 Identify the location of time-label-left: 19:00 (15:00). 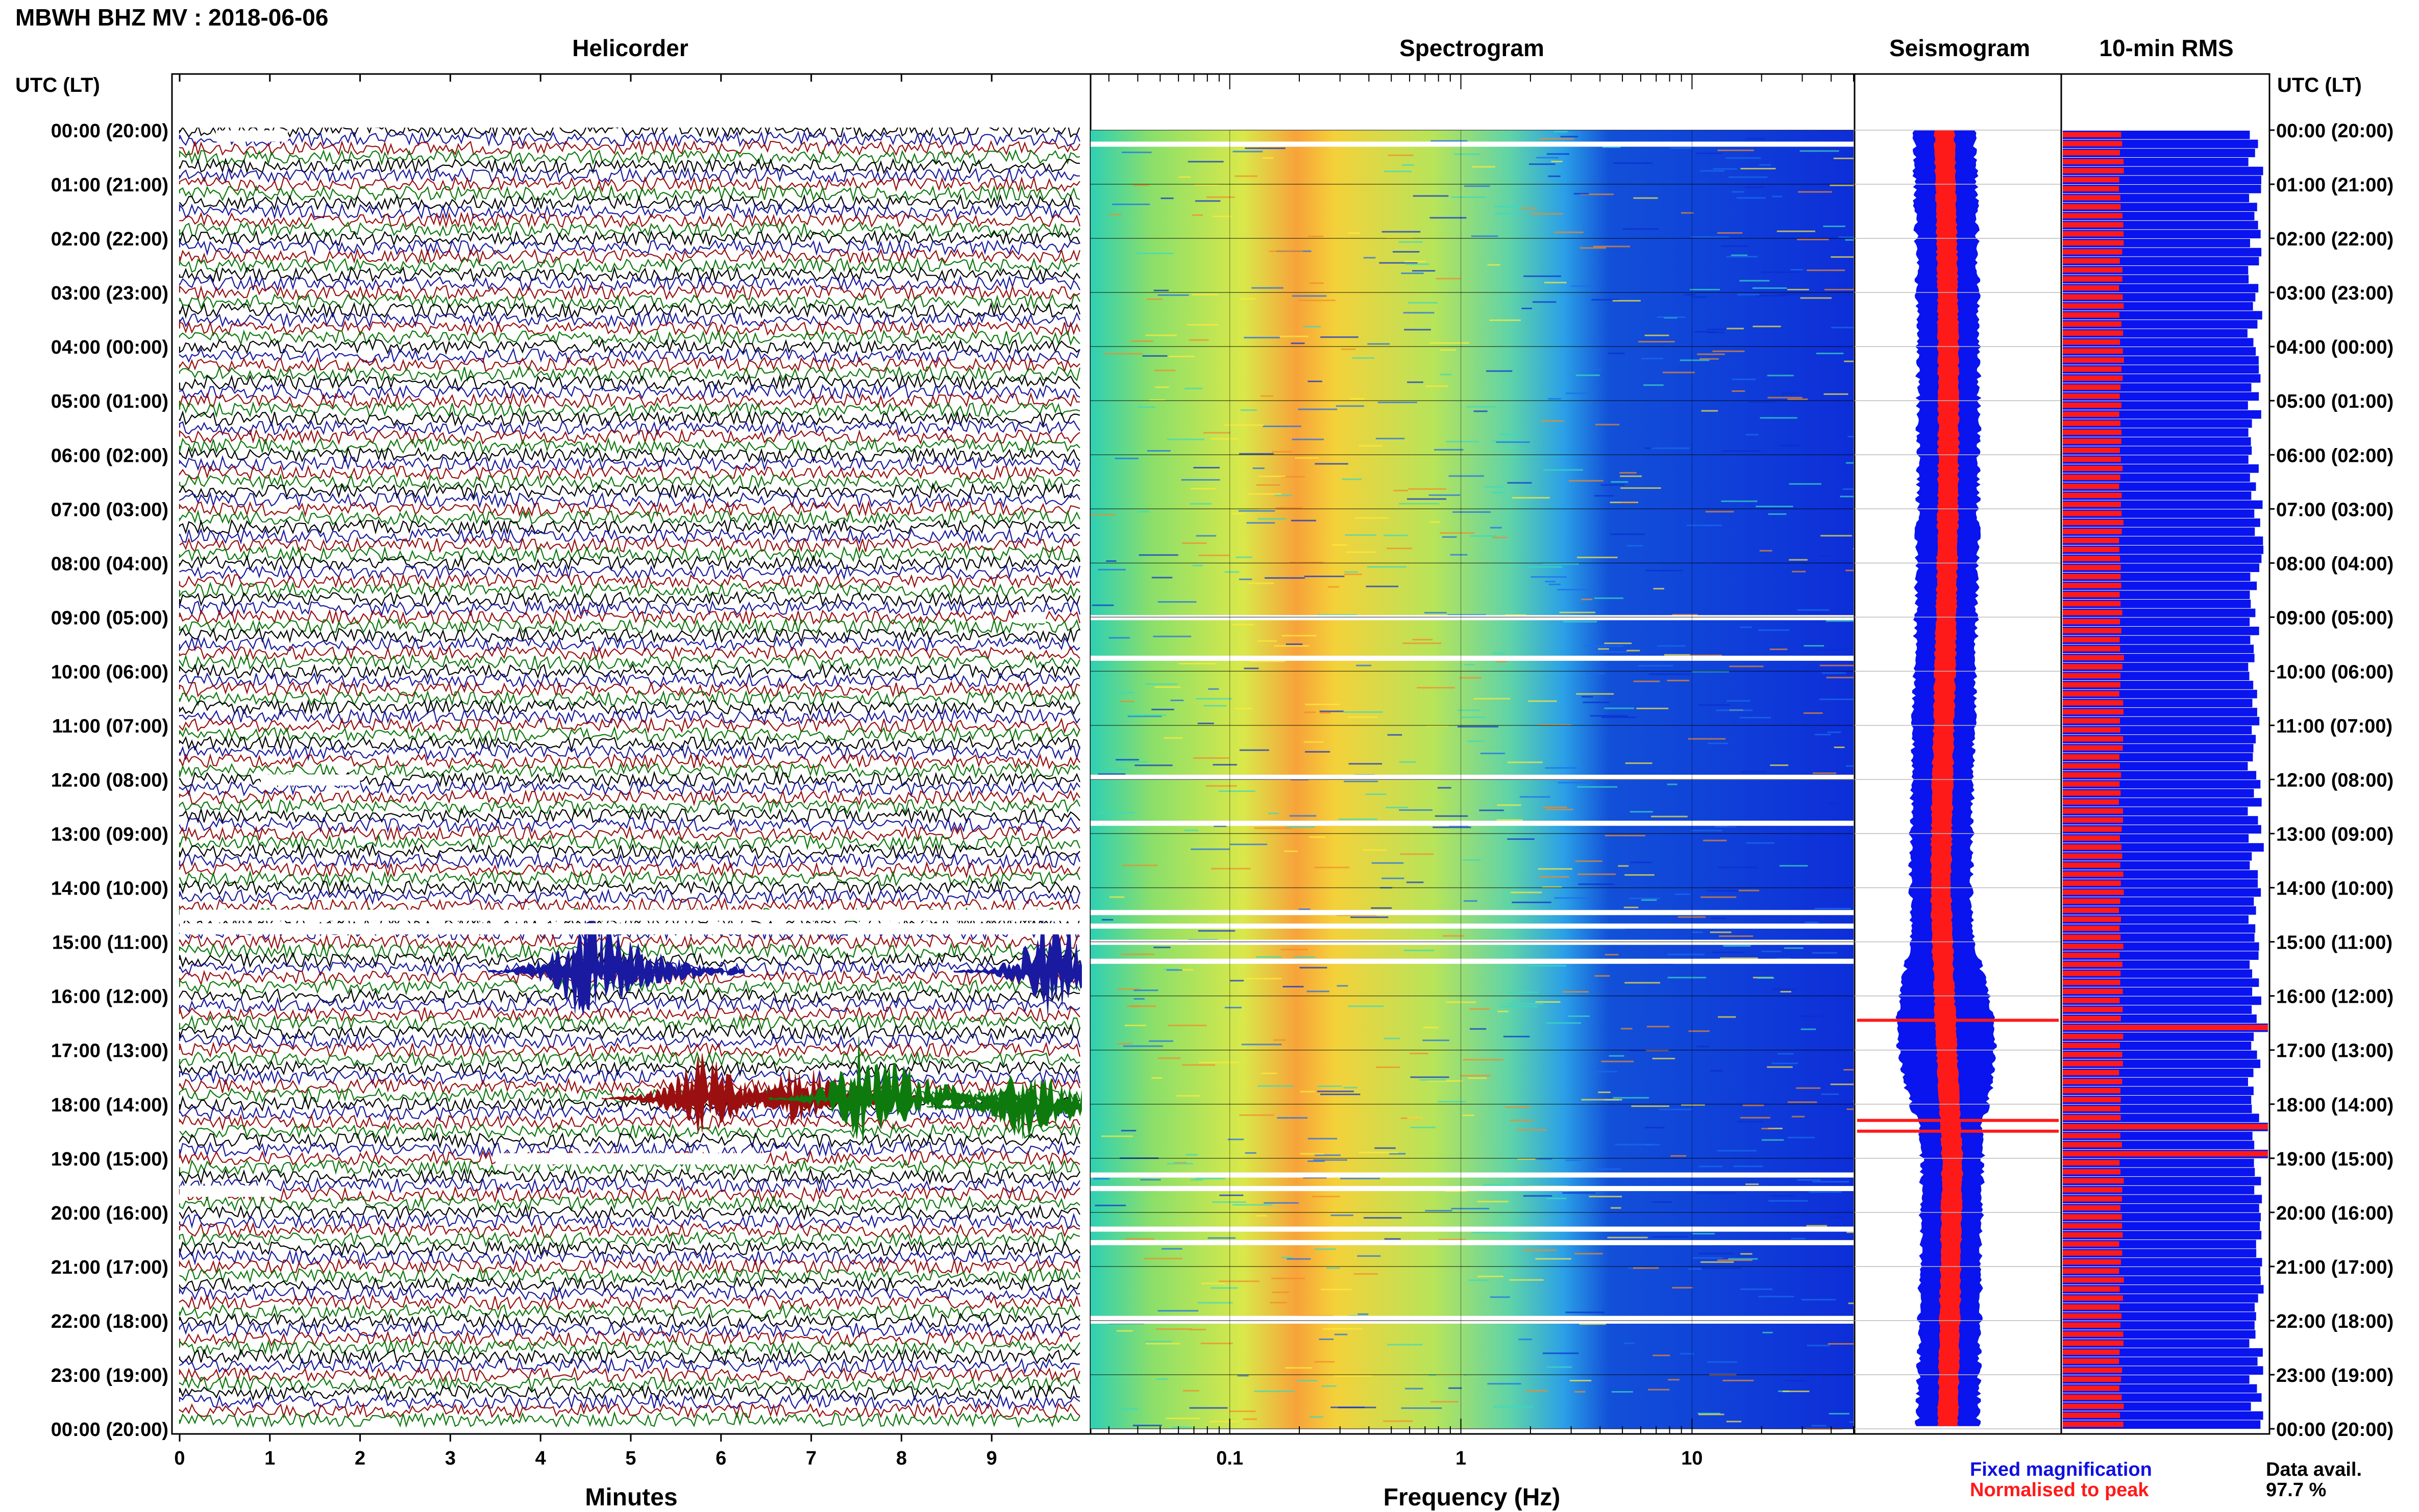
(109, 1159).